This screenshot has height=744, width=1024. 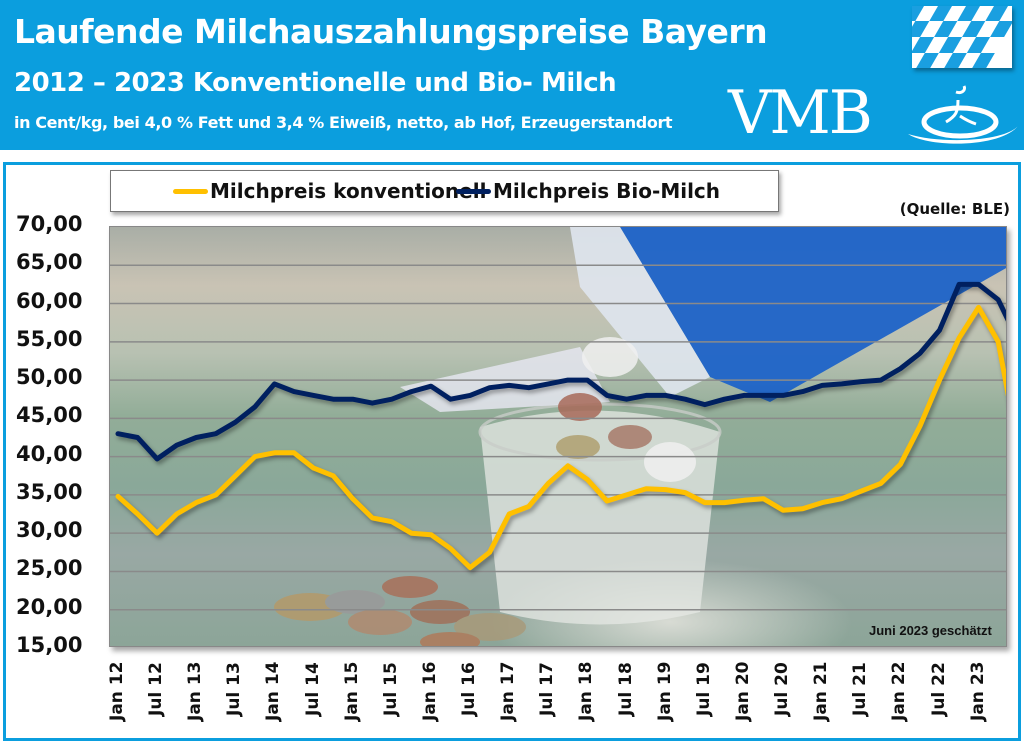 What do you see at coordinates (190, 191) in the screenshot?
I see `legend-swatch-conventional` at bounding box center [190, 191].